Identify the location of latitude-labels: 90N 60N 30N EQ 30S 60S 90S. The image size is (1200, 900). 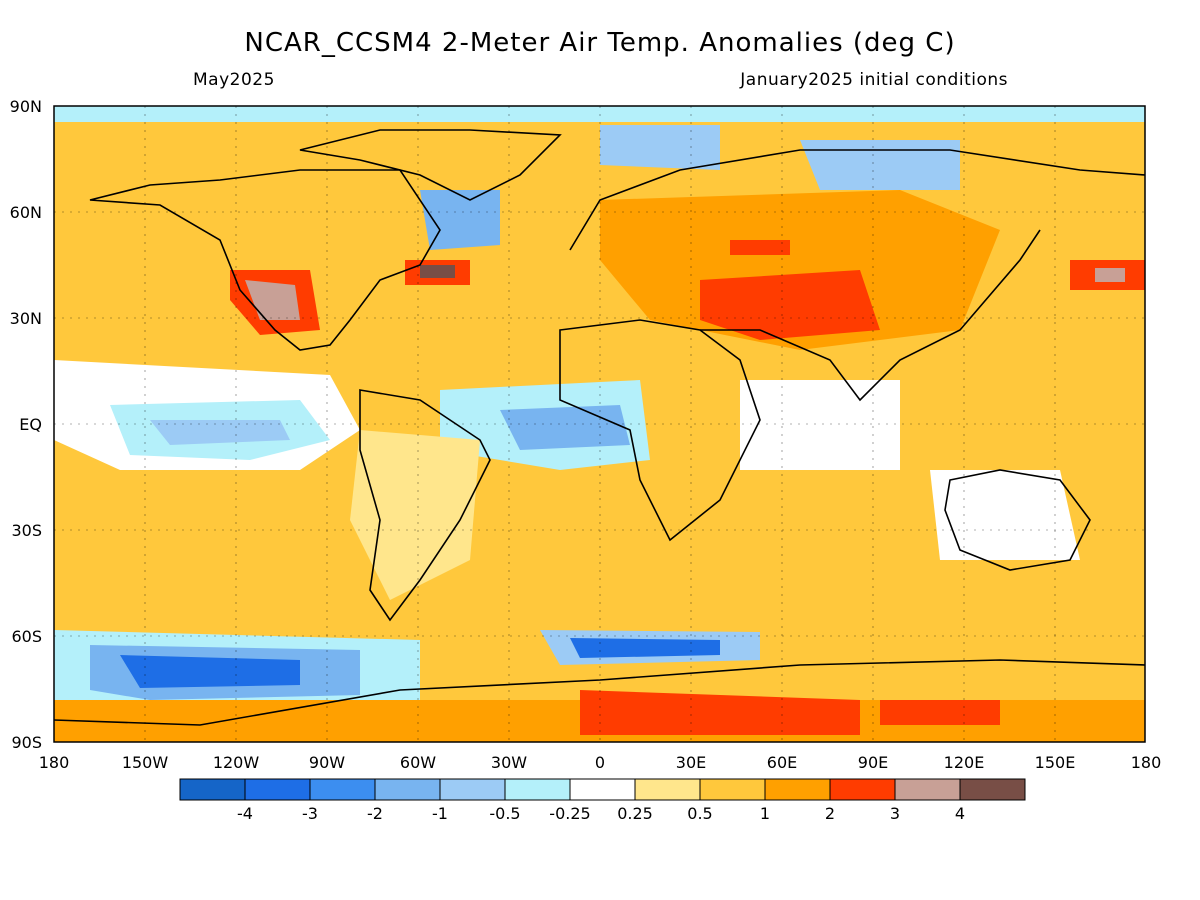
(26, 424).